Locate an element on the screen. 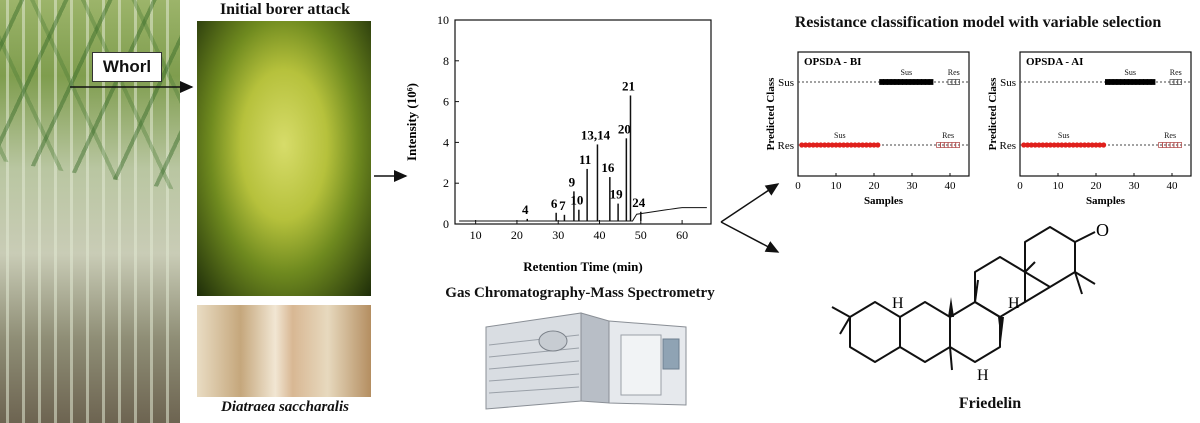 The image size is (1200, 423). x-axis-label: Samples is located at coordinates (1106, 201).